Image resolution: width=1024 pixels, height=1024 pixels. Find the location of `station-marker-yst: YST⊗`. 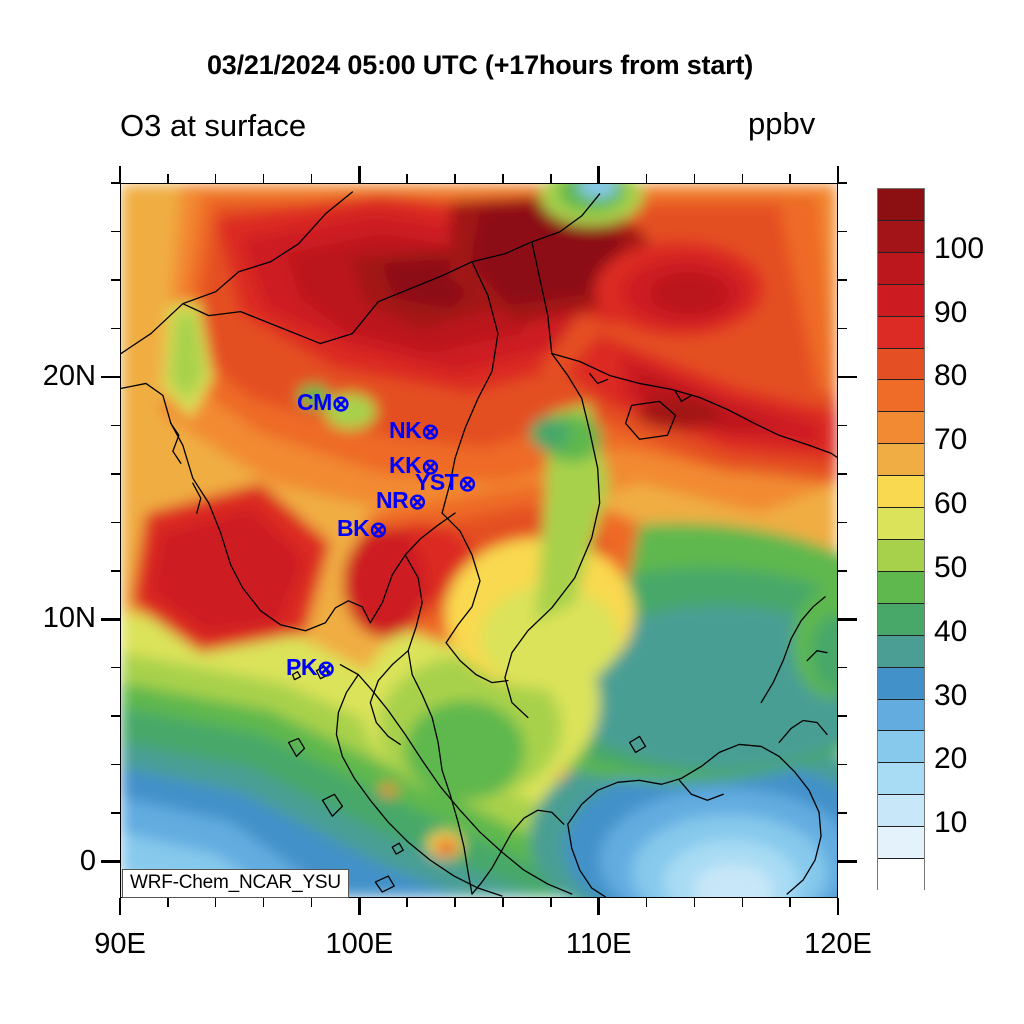

station-marker-yst: YST⊗ is located at coordinates (446, 482).